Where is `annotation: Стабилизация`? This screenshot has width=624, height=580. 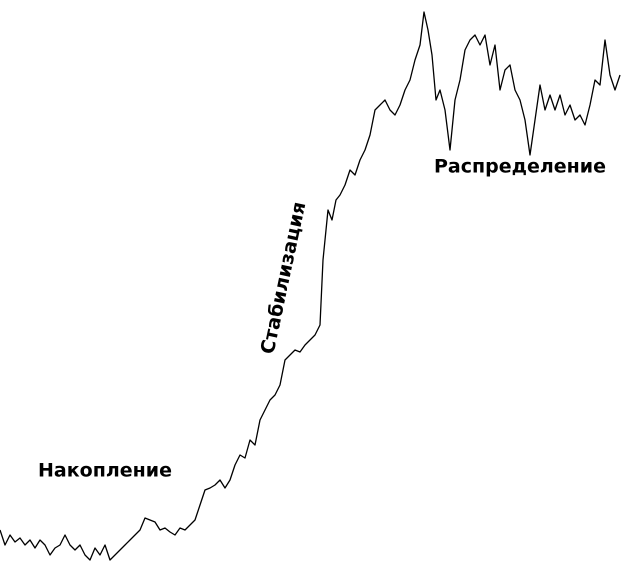
annotation: Стабилизация is located at coordinates (284, 278).